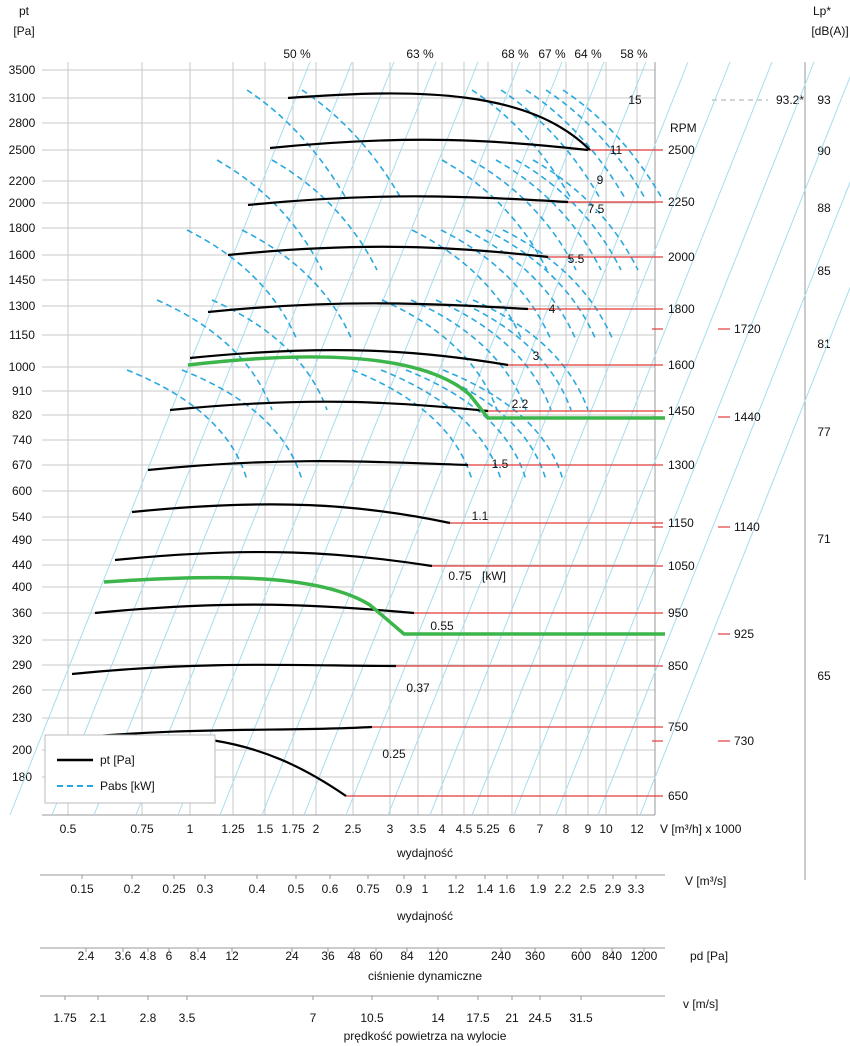  Describe the element at coordinates (588, 54) in the screenshot. I see `efficiency-label: 64 %` at that location.